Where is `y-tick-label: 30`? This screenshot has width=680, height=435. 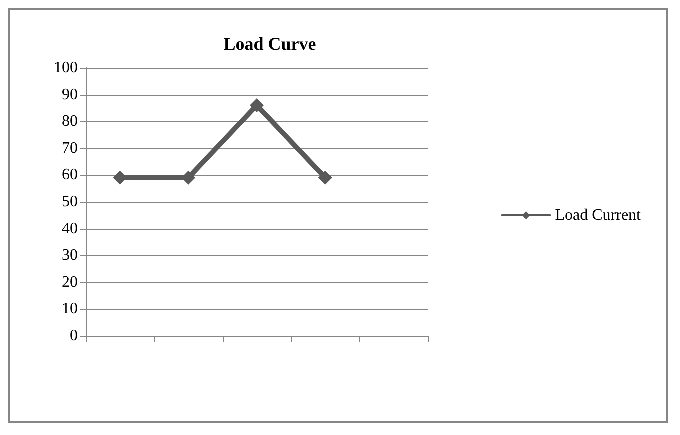 y-tick-label: 30 is located at coordinates (70, 255).